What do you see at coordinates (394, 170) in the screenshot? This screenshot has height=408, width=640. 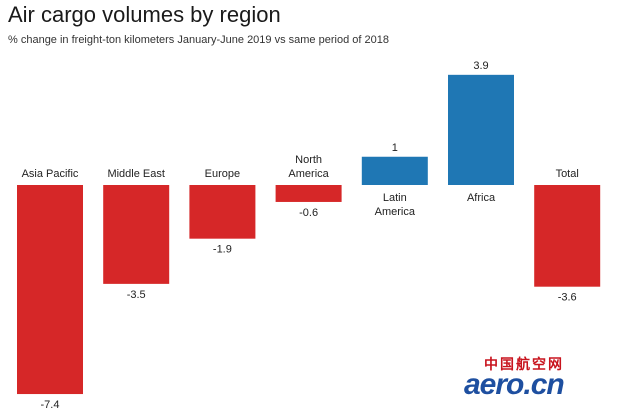 I see `bar-latin-america` at bounding box center [394, 170].